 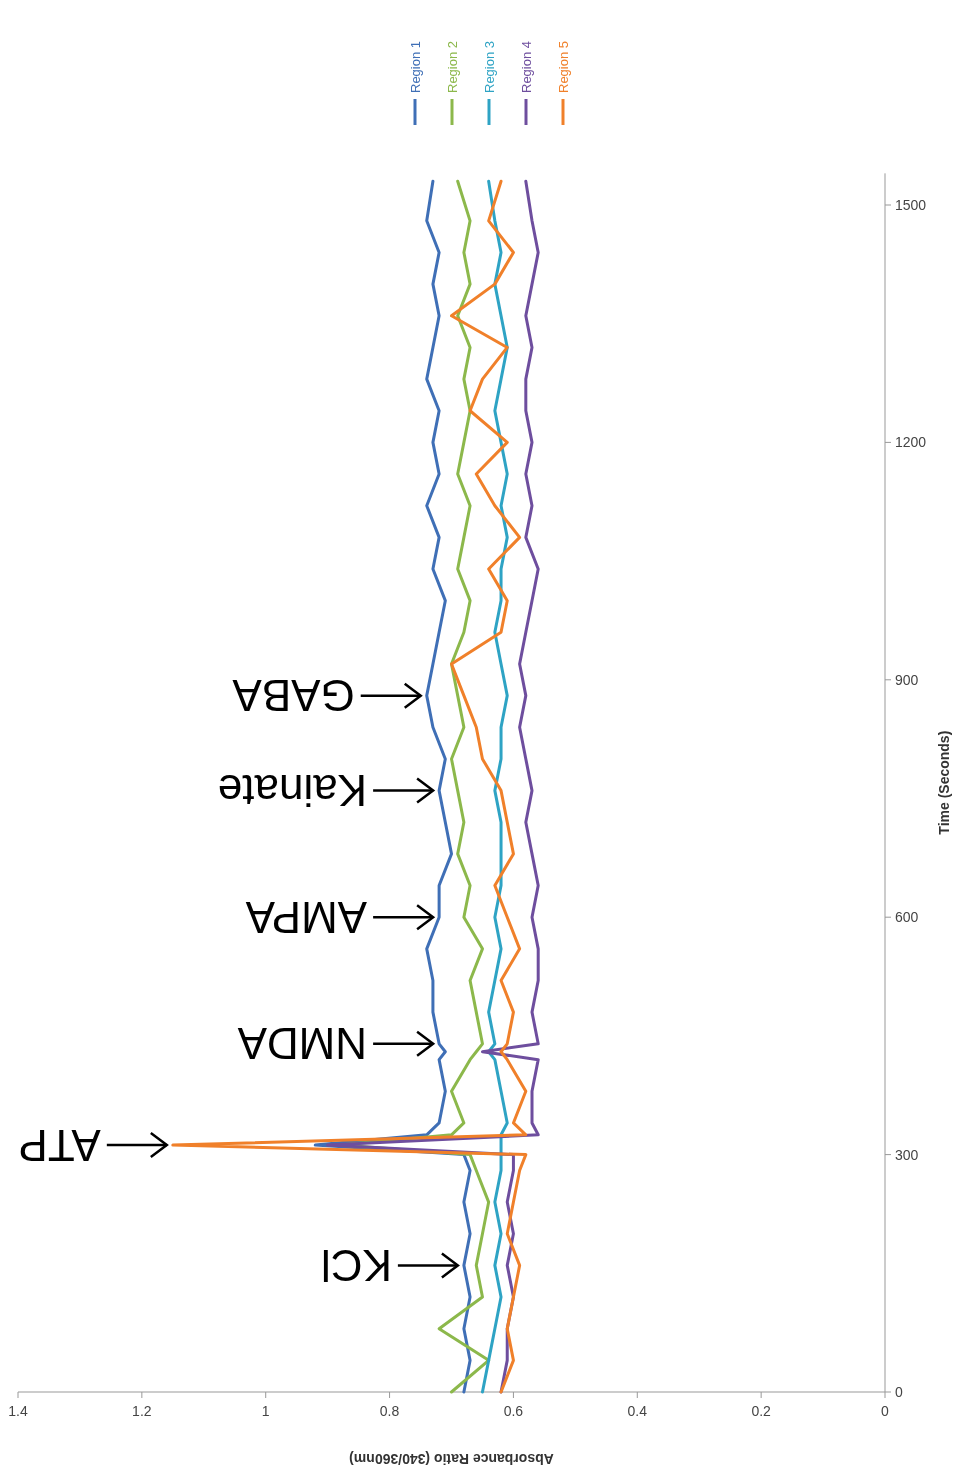 I want to click on text: Region 4, so click(x=526, y=66).